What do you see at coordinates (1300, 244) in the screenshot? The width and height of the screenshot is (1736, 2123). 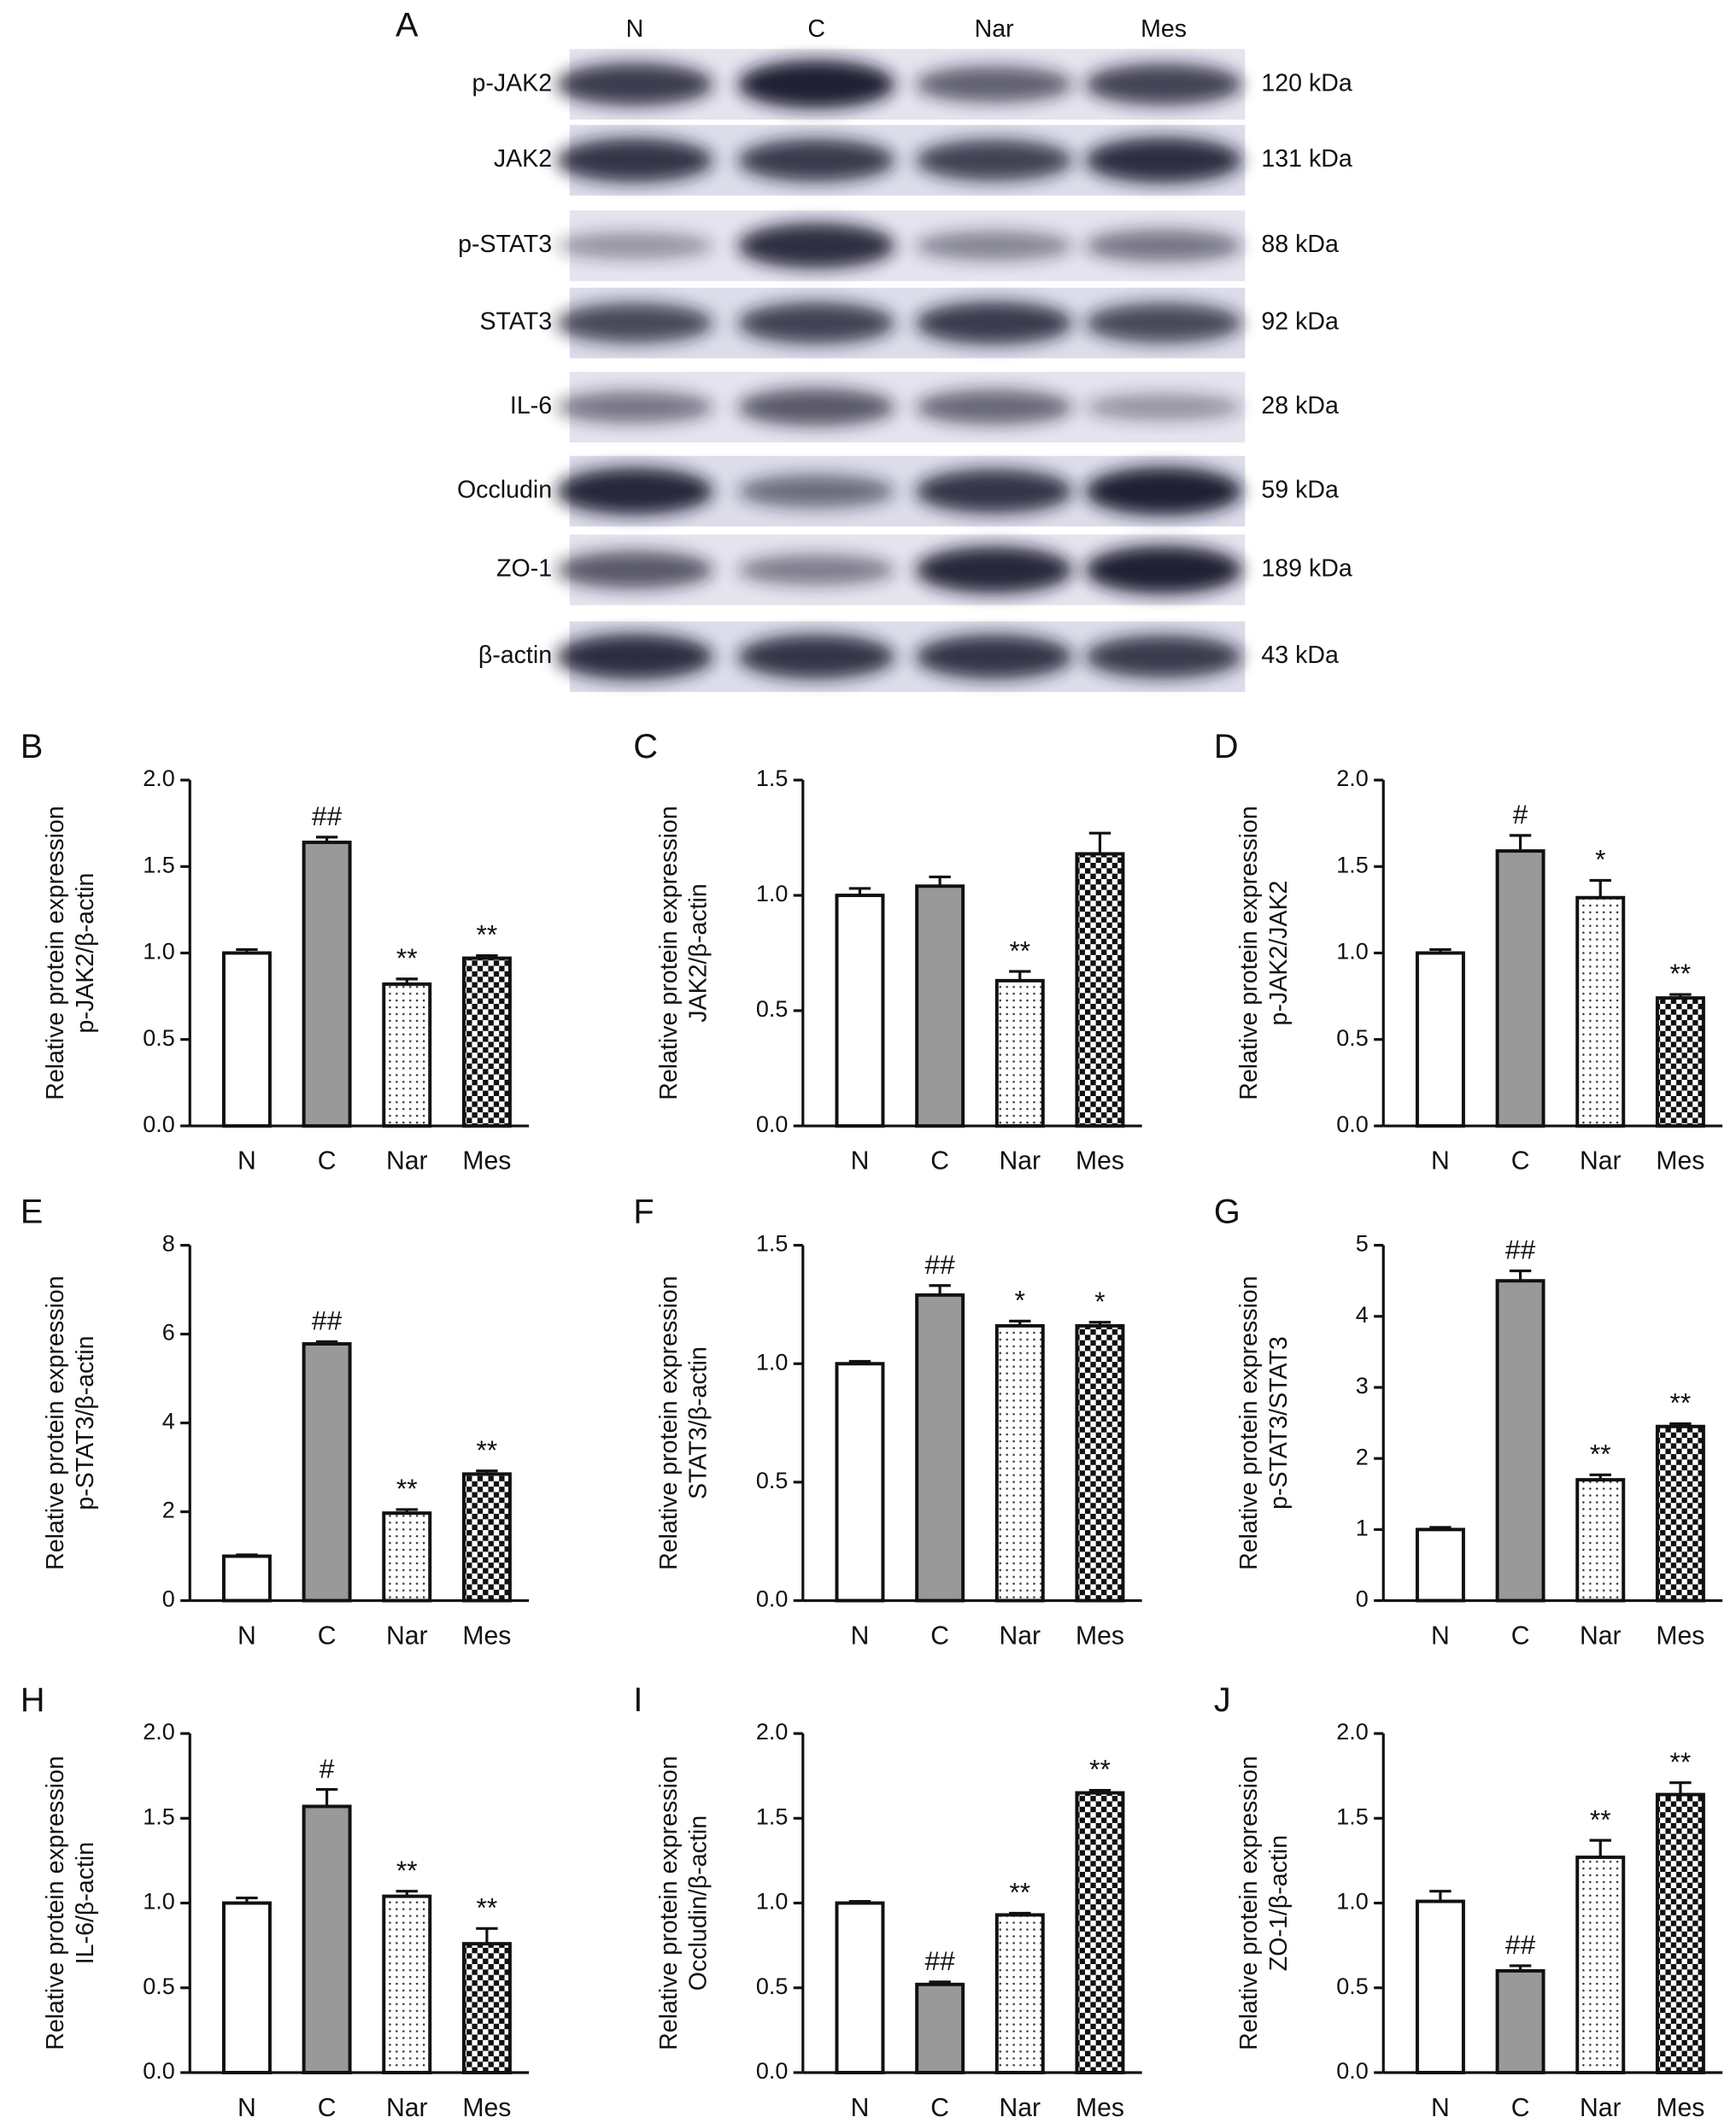 I see `size-label: 88 kDa` at bounding box center [1300, 244].